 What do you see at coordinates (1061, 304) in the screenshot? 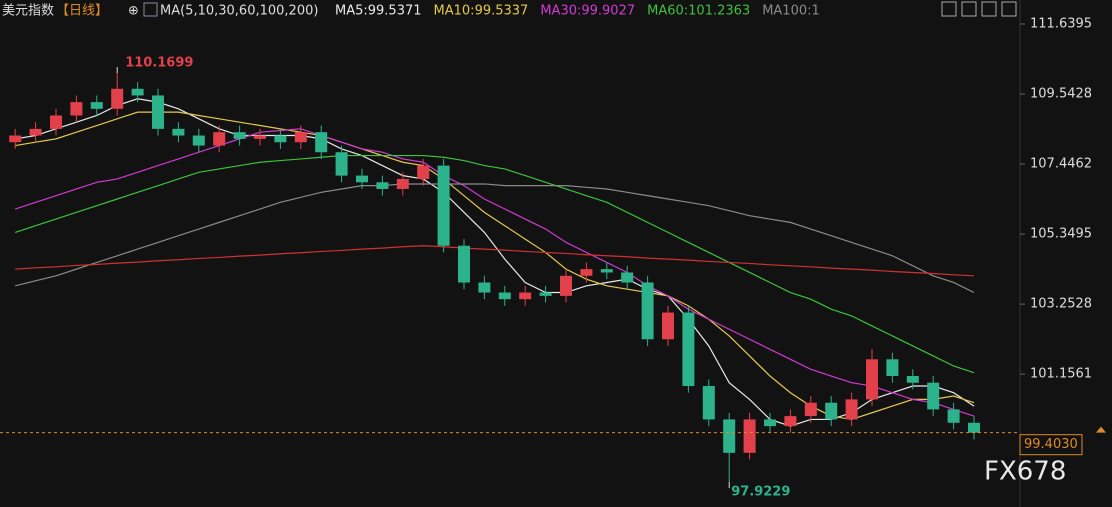
I see `y-tick-label: 103.2528` at bounding box center [1061, 304].